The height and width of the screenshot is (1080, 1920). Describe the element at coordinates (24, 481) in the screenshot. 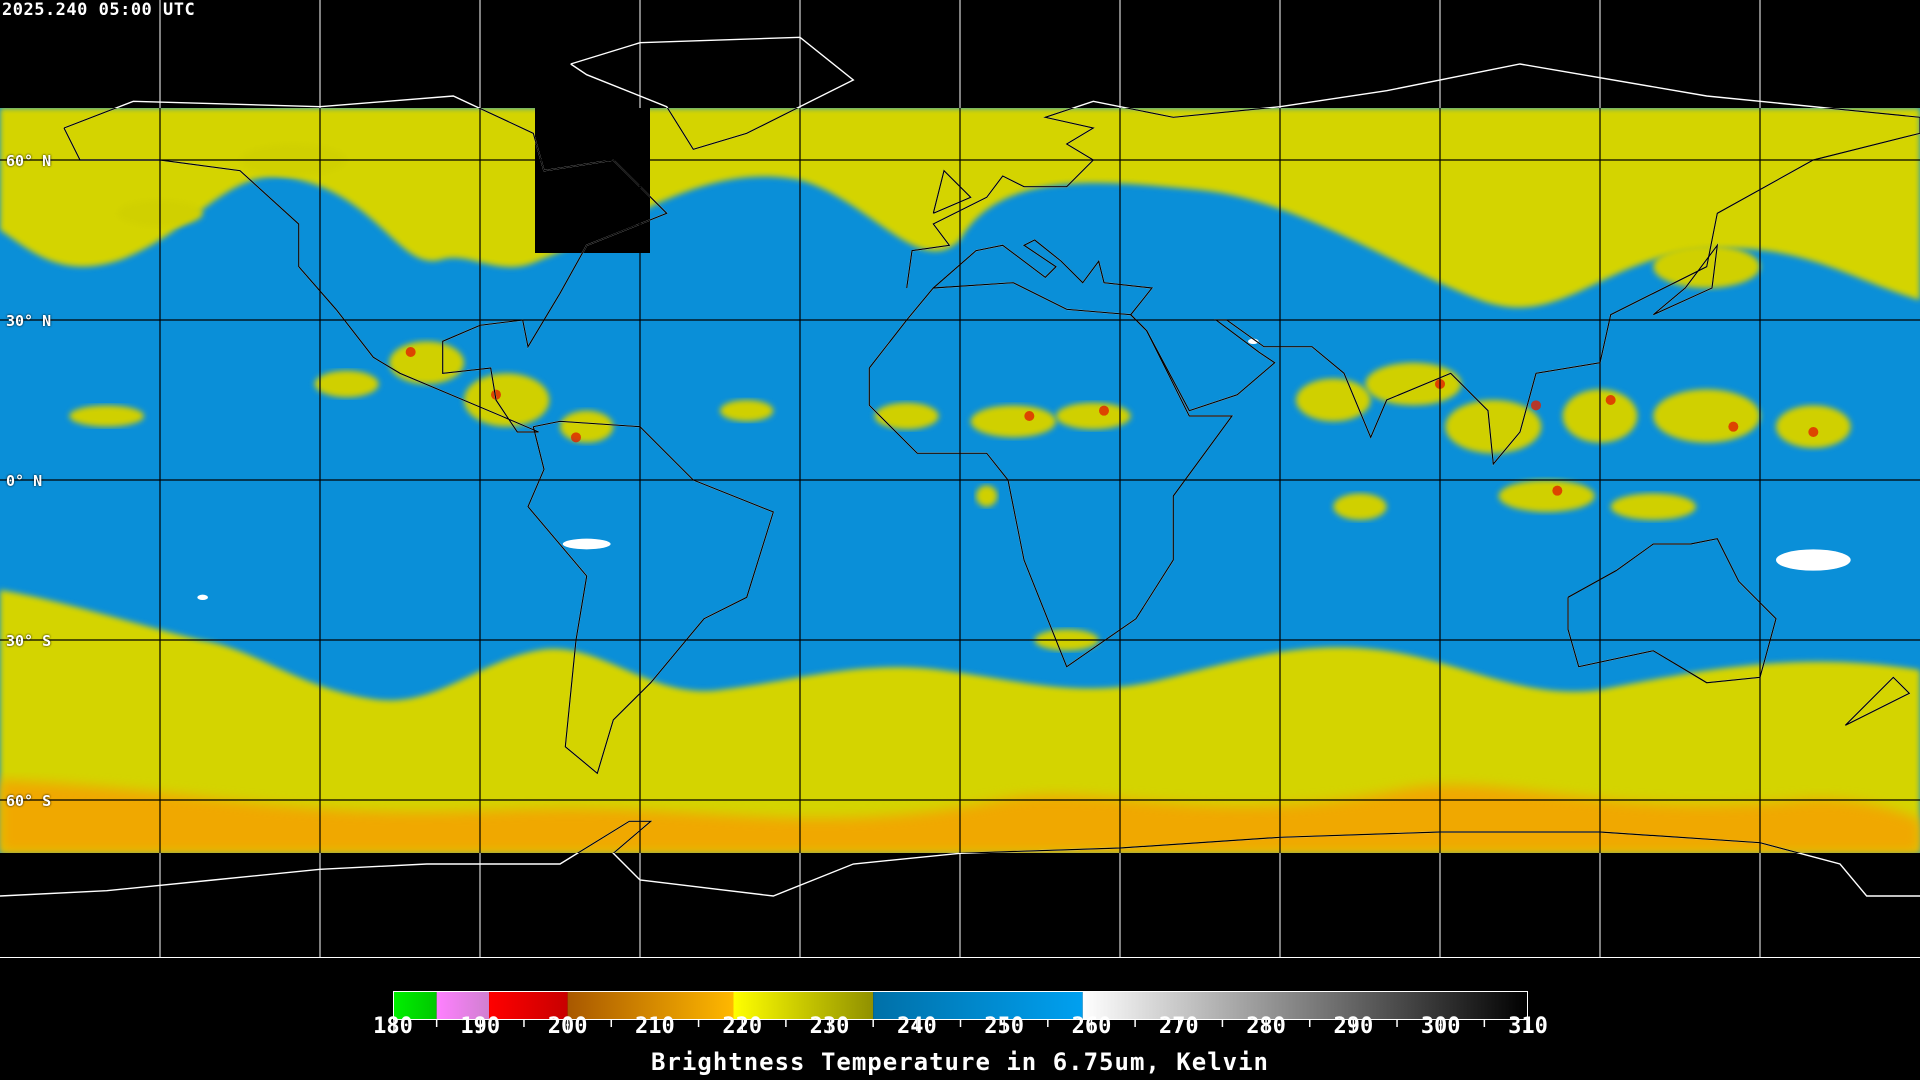

I see `lat-label: 0° N` at that location.